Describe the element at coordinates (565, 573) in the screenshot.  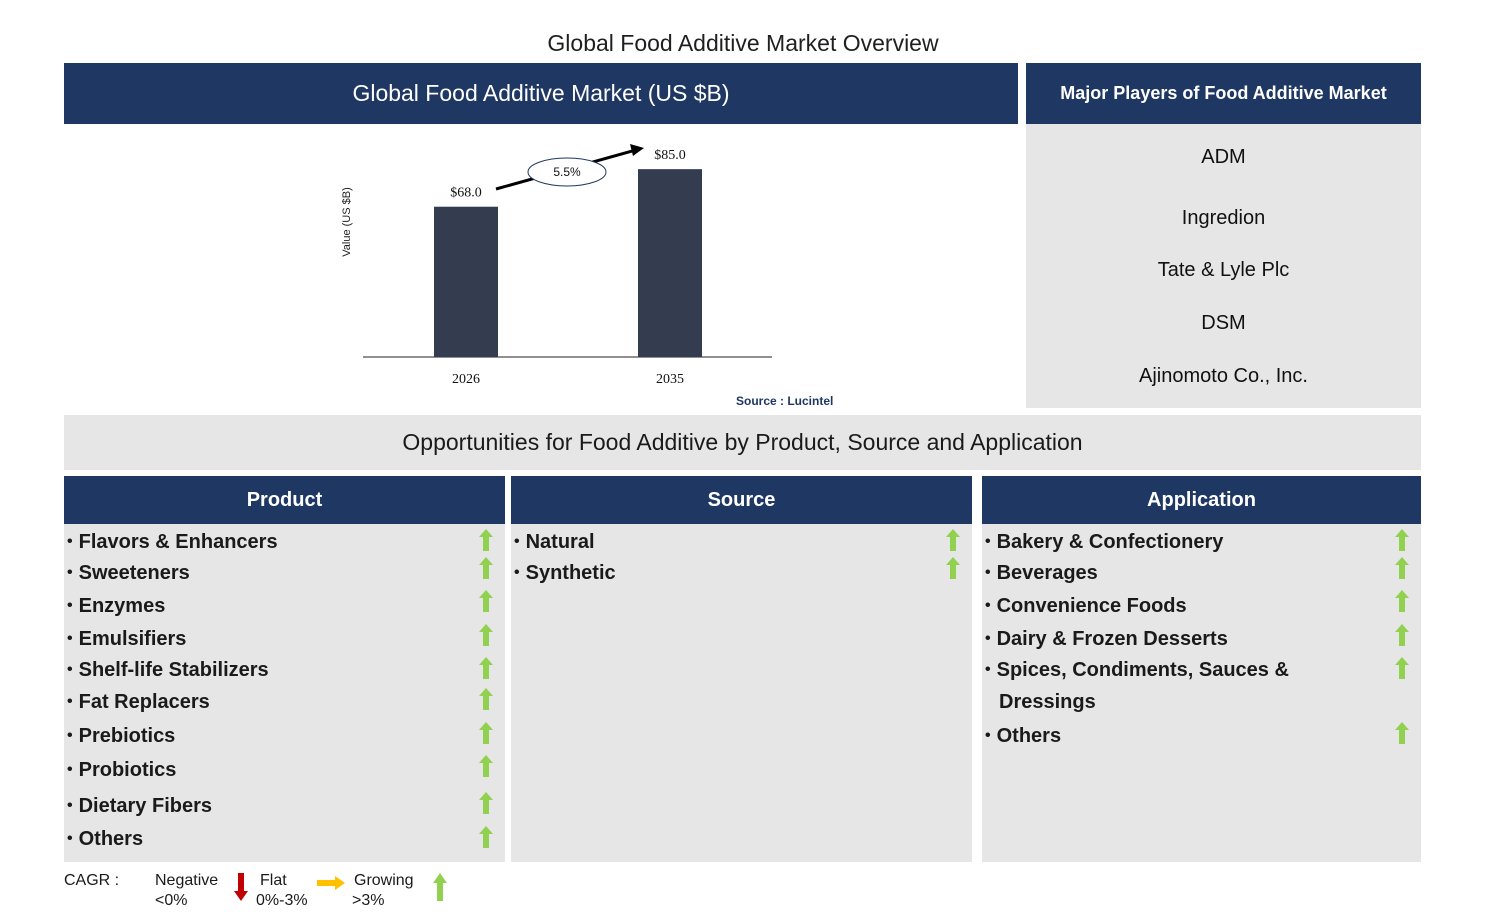
I see `list-item: • Synthetic` at that location.